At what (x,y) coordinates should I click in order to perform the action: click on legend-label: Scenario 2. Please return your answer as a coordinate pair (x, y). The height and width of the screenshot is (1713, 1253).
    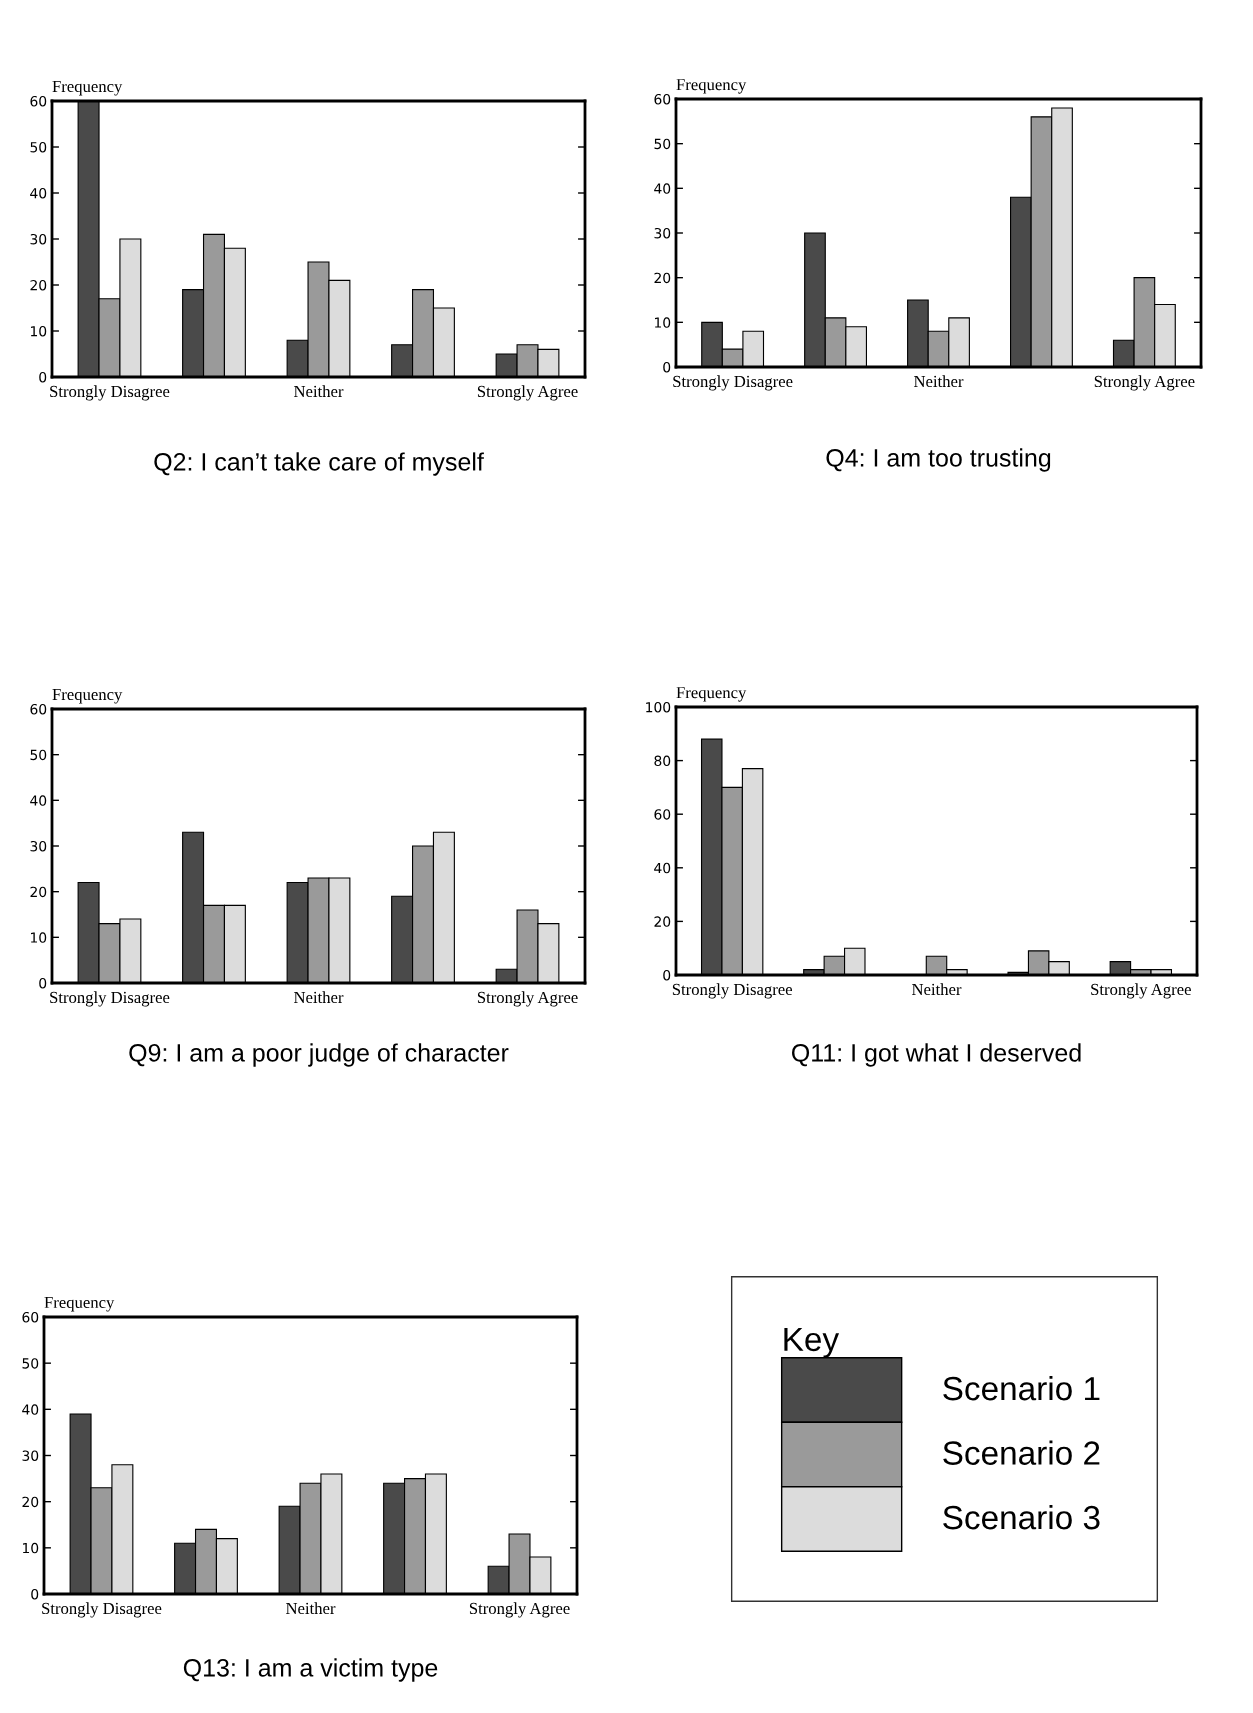
    Looking at the image, I should click on (1021, 1452).